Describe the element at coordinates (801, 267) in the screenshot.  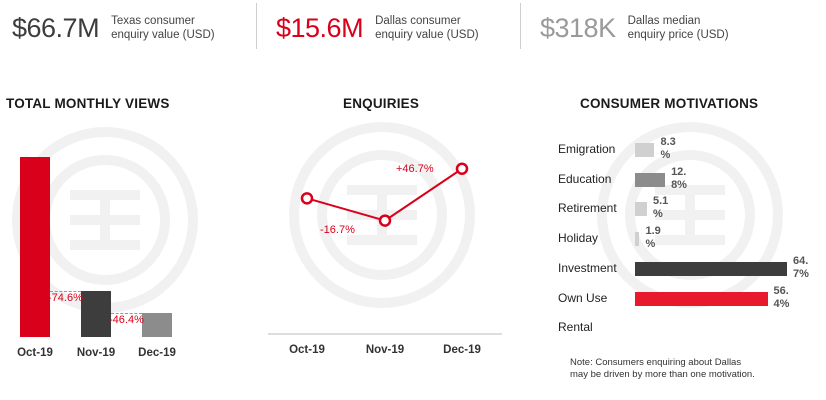
I see `motivation-value: 64. 7%` at that location.